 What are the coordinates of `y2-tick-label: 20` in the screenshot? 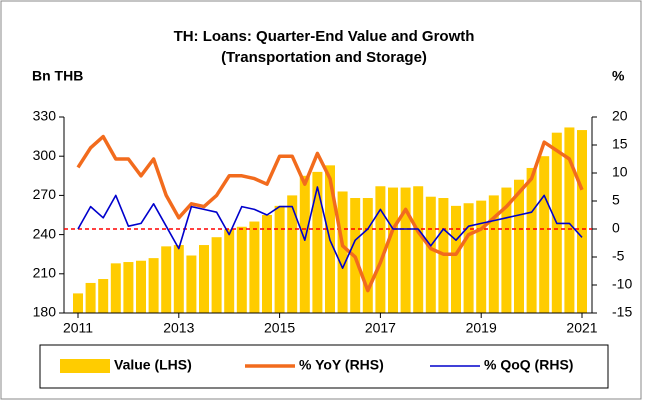 It's located at (620, 116).